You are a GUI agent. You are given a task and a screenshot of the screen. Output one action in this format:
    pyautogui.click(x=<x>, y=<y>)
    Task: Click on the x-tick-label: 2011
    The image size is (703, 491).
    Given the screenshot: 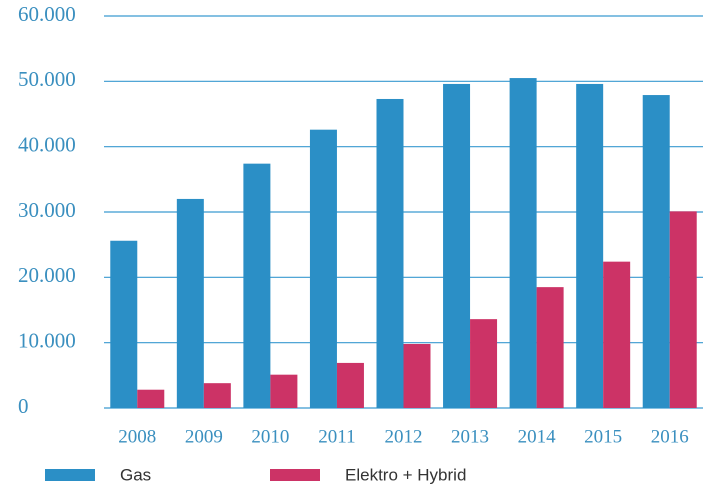 What is the action you would take?
    pyautogui.click(x=336, y=436)
    